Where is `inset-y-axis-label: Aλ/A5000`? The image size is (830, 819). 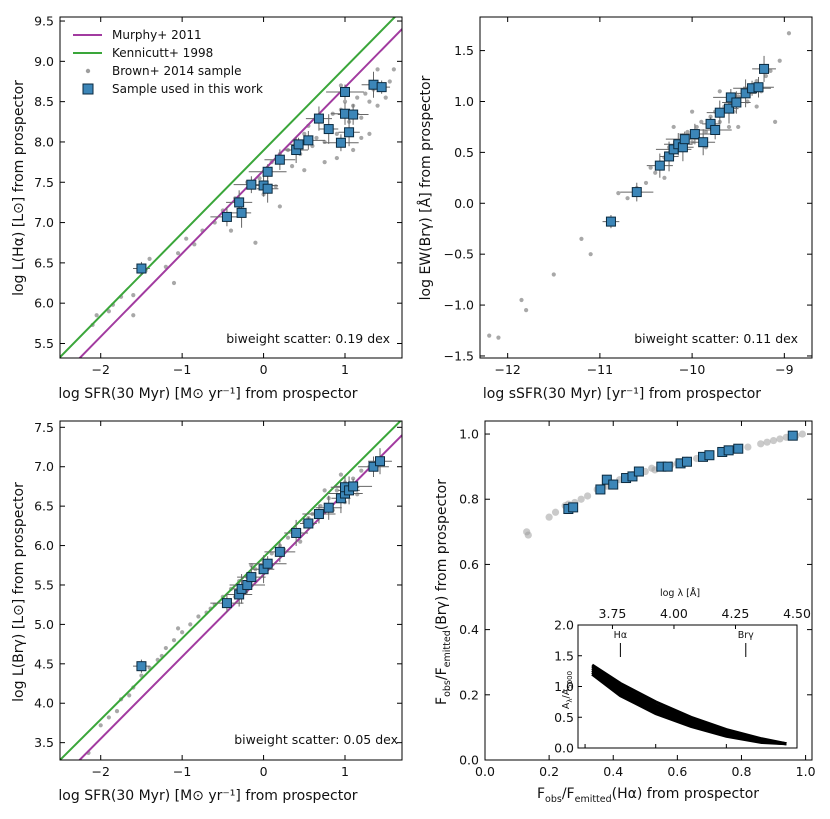 inset-y-axis-label: Aλ/A5000 is located at coordinates (567, 690).